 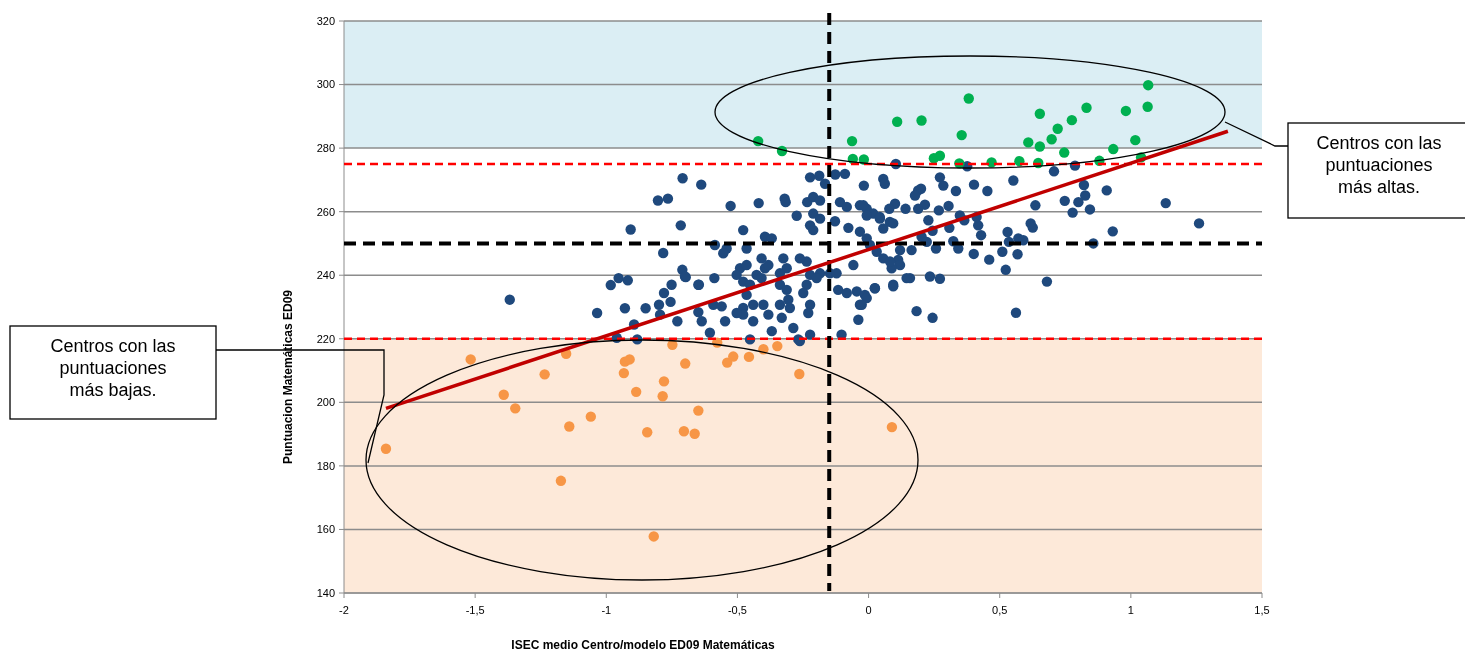 What do you see at coordinates (344, 610) in the screenshot?
I see `x-tick-label: -2` at bounding box center [344, 610].